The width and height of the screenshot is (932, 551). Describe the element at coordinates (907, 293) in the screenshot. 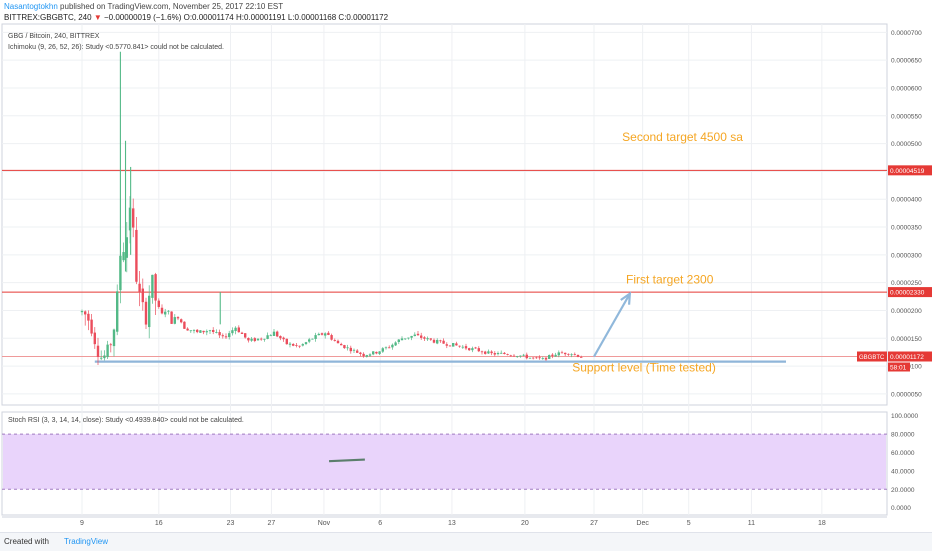

I see `price-label: 0.00002330` at that location.